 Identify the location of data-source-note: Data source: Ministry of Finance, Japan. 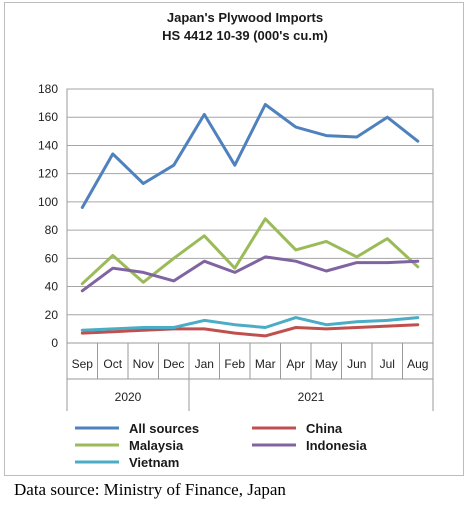
(150, 489).